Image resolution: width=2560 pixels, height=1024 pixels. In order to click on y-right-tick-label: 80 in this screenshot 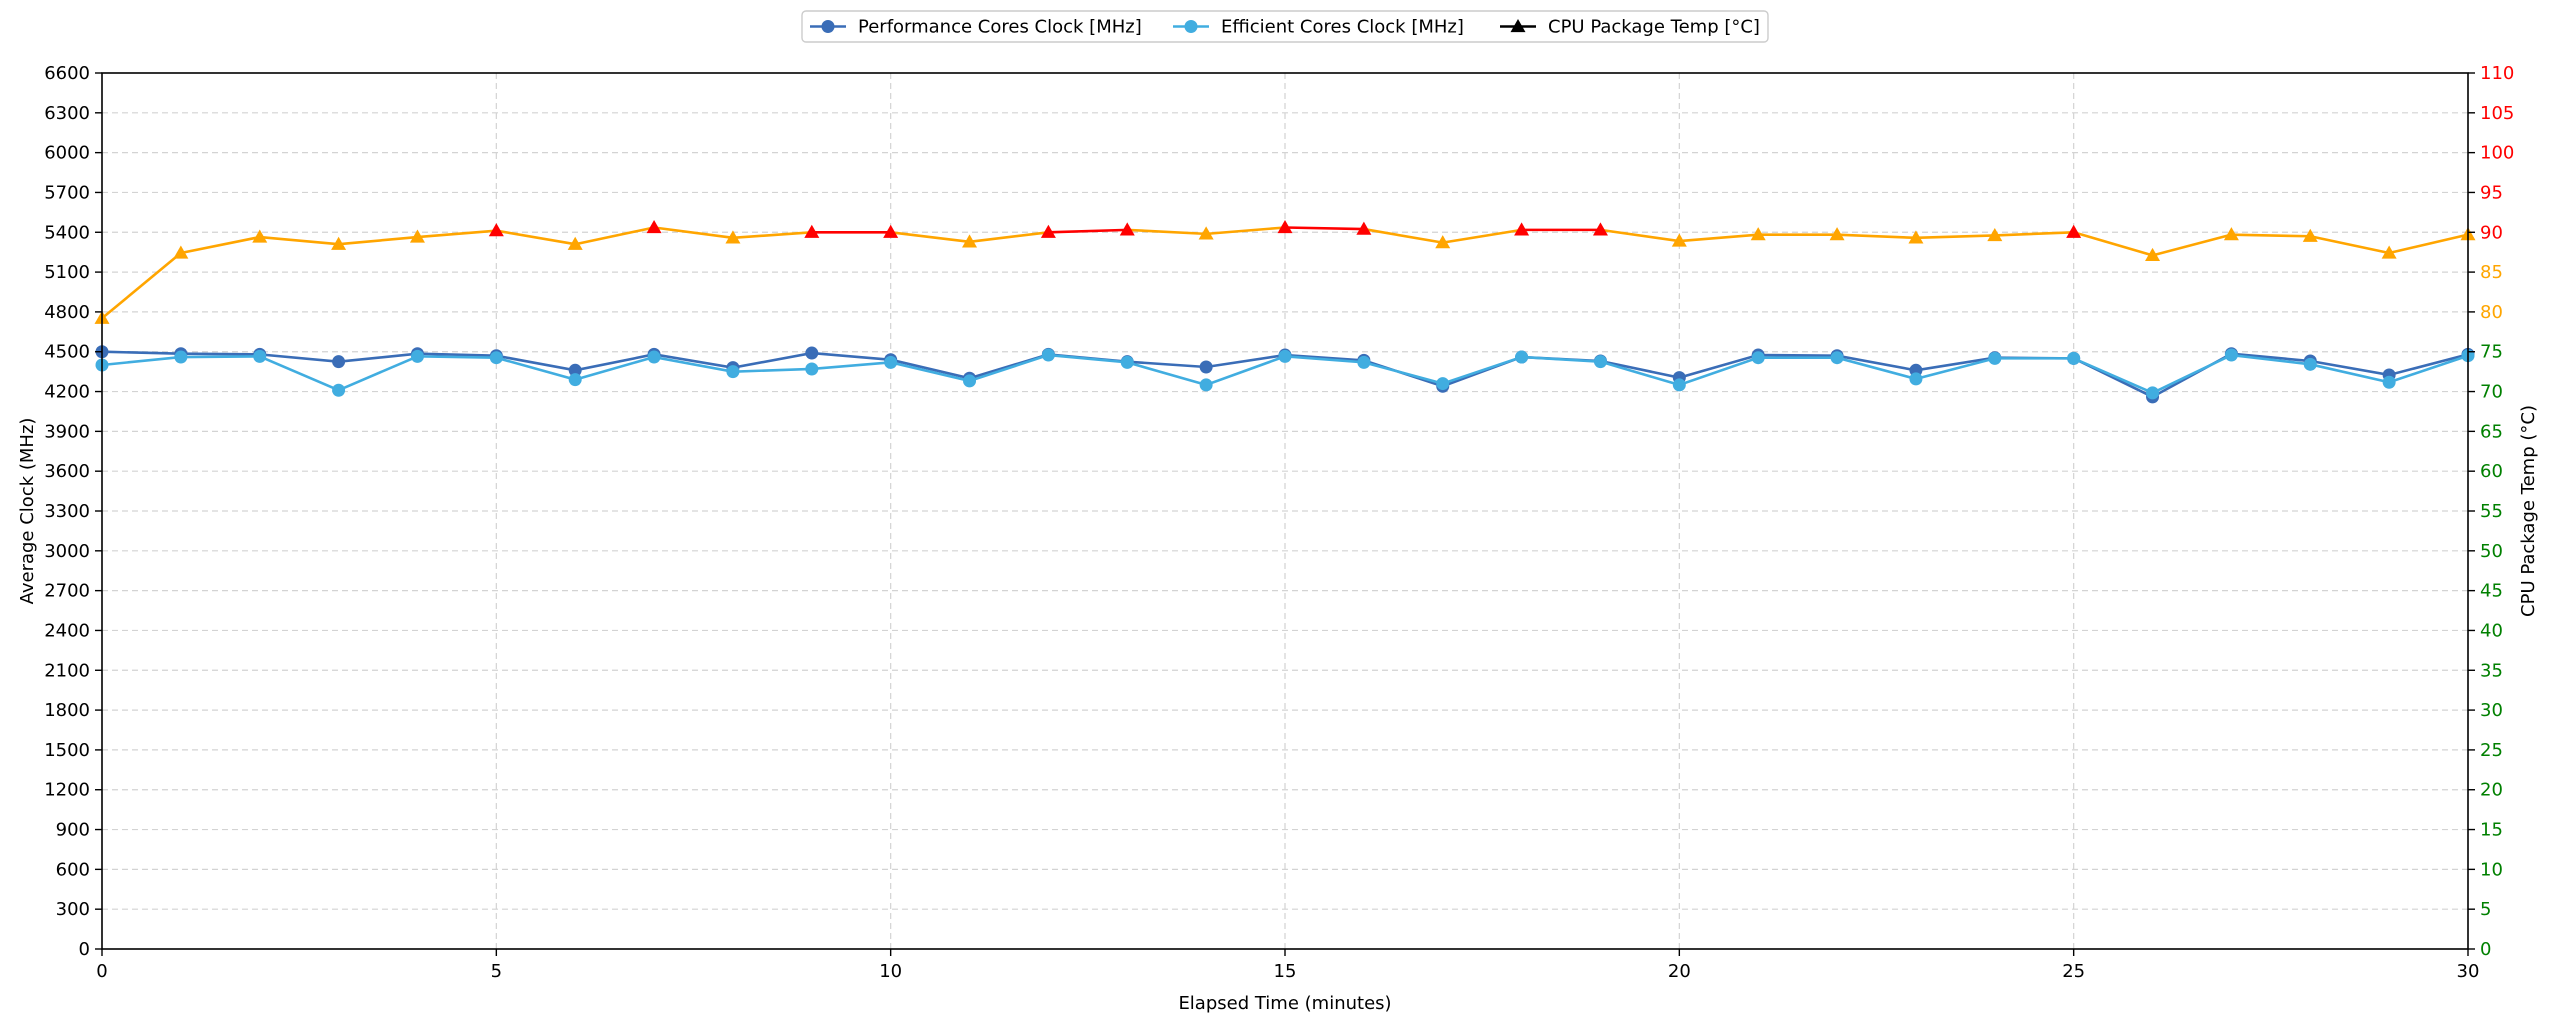, I will do `click(2491, 312)`.